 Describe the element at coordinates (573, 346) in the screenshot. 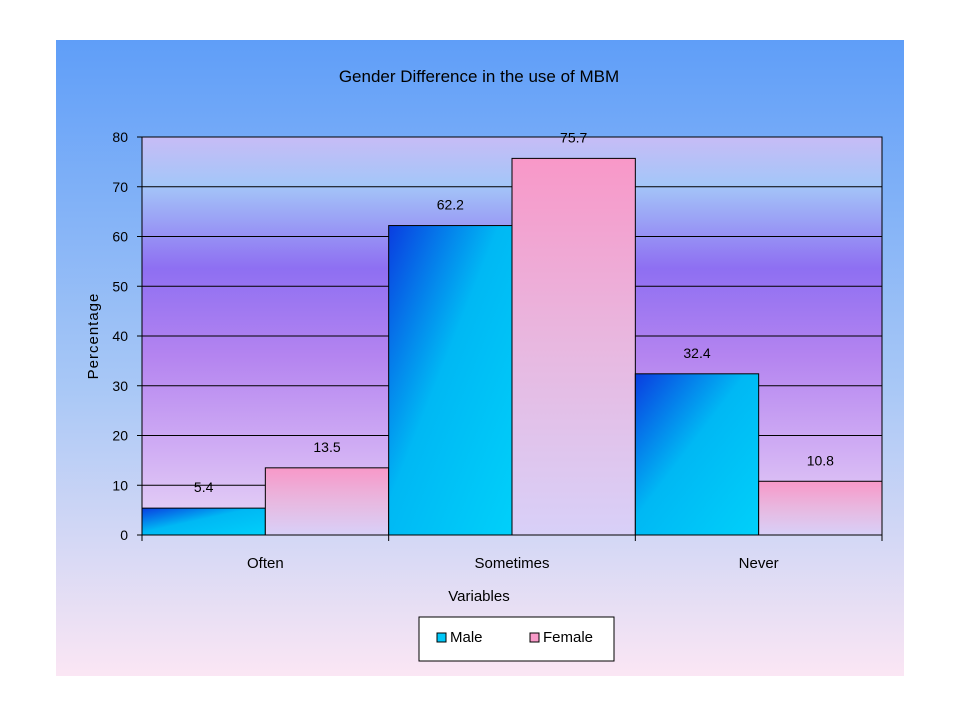

I see `bar-female-sometimes` at that location.